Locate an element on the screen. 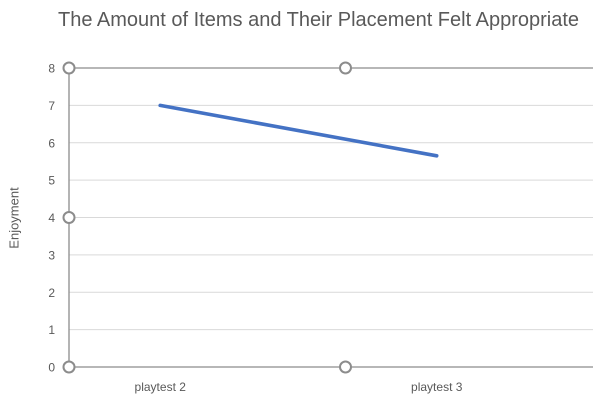 The height and width of the screenshot is (404, 593). series-lines is located at coordinates (298, 130).